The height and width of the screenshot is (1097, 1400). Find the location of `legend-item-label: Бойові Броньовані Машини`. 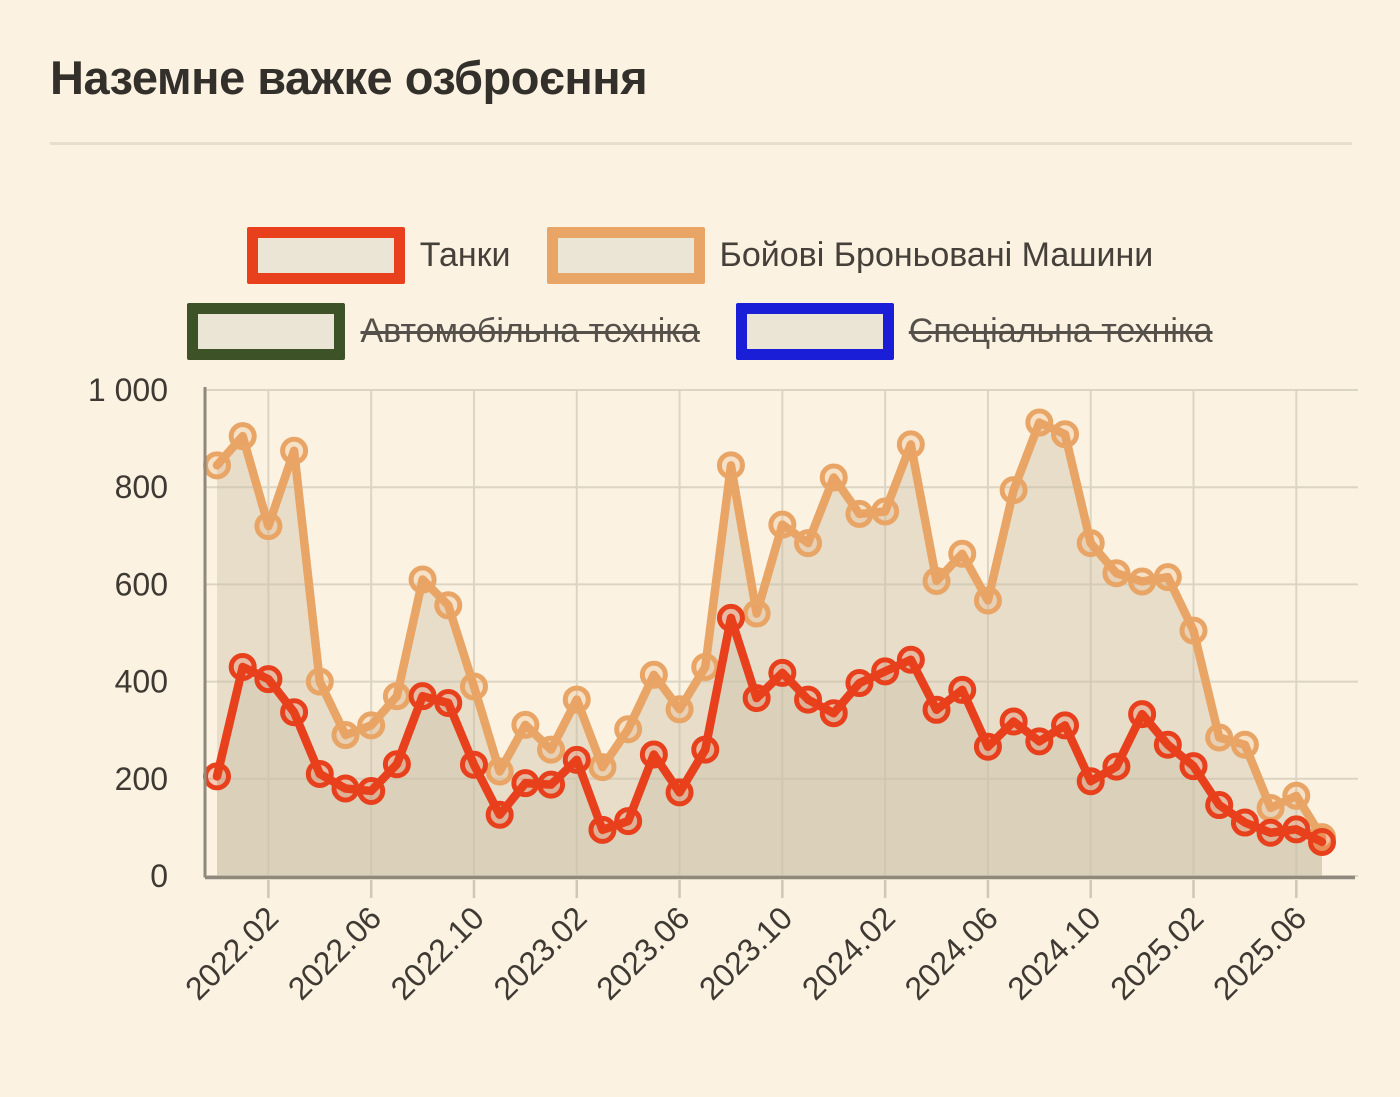

legend-item-label: Бойові Броньовані Машини is located at coordinates (936, 255).